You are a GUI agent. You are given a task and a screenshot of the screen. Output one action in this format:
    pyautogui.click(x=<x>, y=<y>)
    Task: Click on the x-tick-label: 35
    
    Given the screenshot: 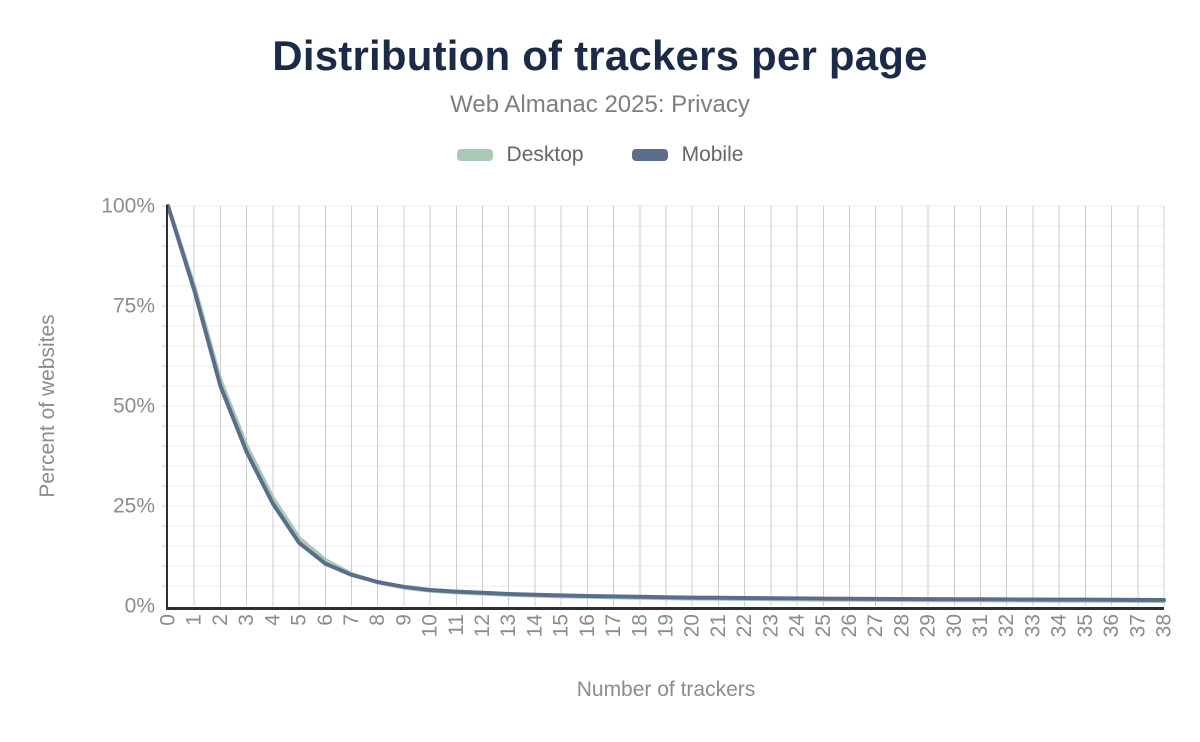 What is the action you would take?
    pyautogui.click(x=1085, y=625)
    